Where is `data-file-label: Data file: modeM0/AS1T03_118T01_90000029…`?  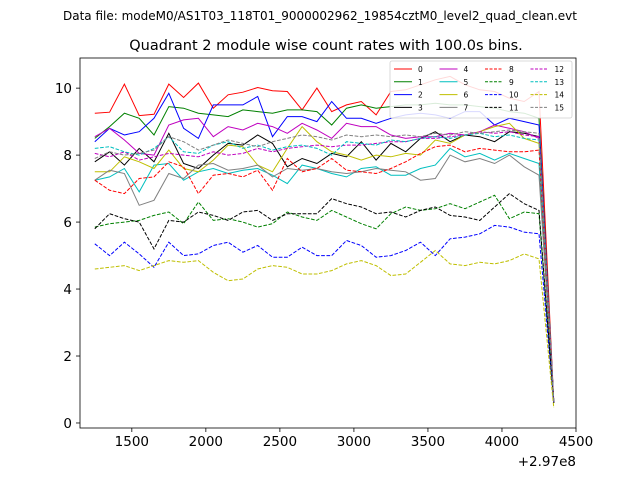 data-file-label: Data file: modeM0/AS1T03_118T01_90000029… is located at coordinates (320, 16).